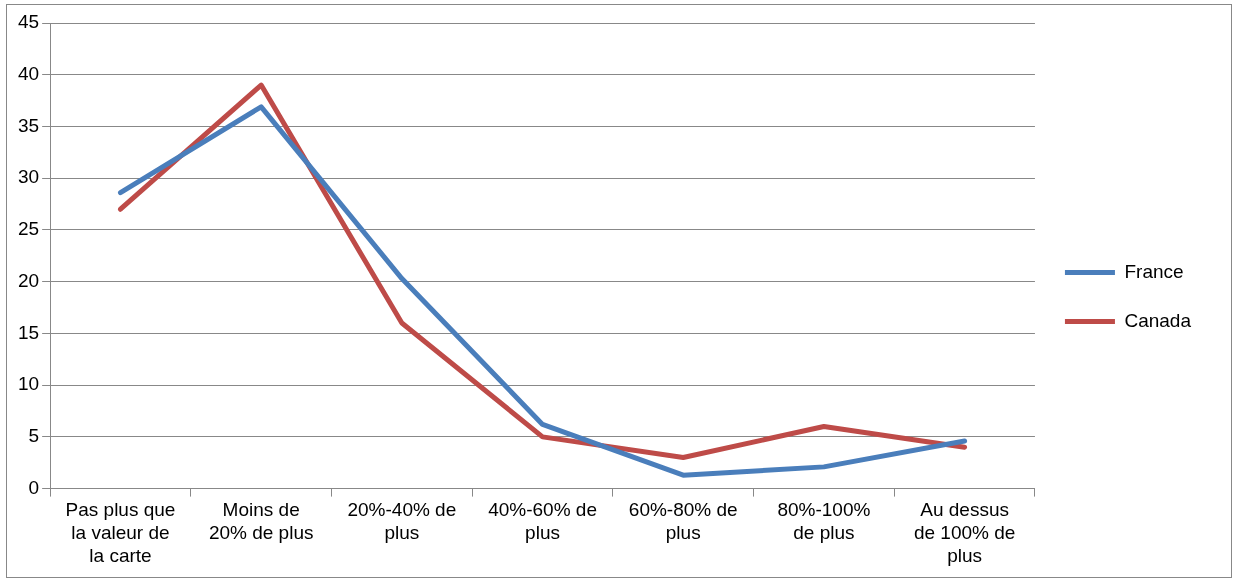  I want to click on y-tick-label: 20, so click(28, 280).